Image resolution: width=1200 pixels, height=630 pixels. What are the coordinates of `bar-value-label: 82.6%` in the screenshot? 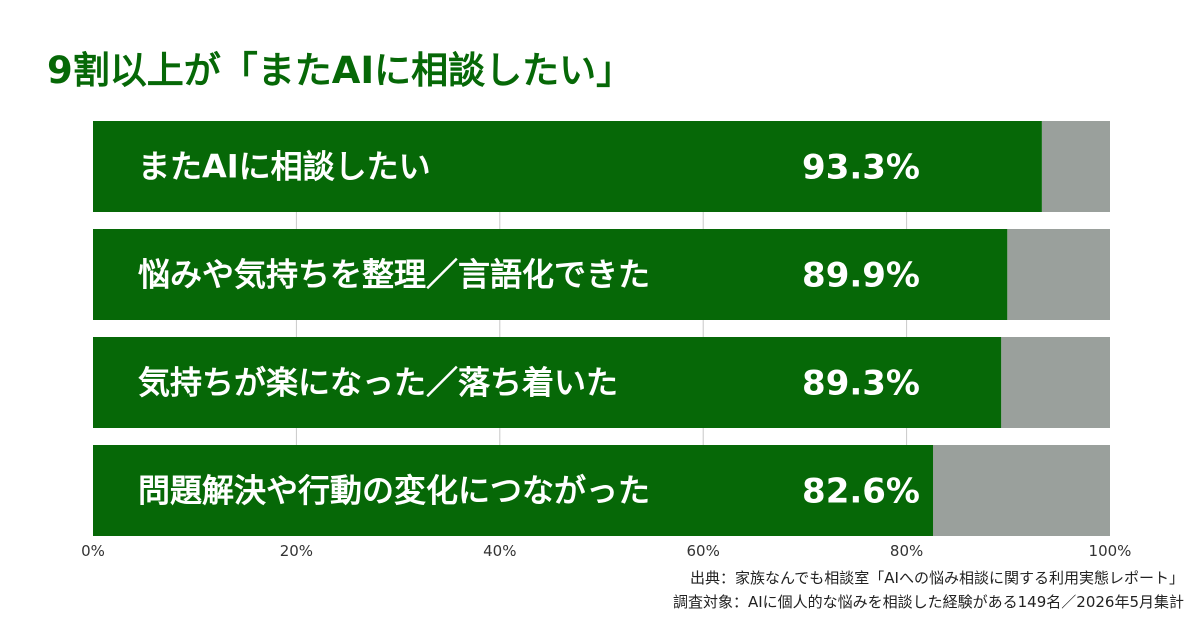 It's located at (861, 492).